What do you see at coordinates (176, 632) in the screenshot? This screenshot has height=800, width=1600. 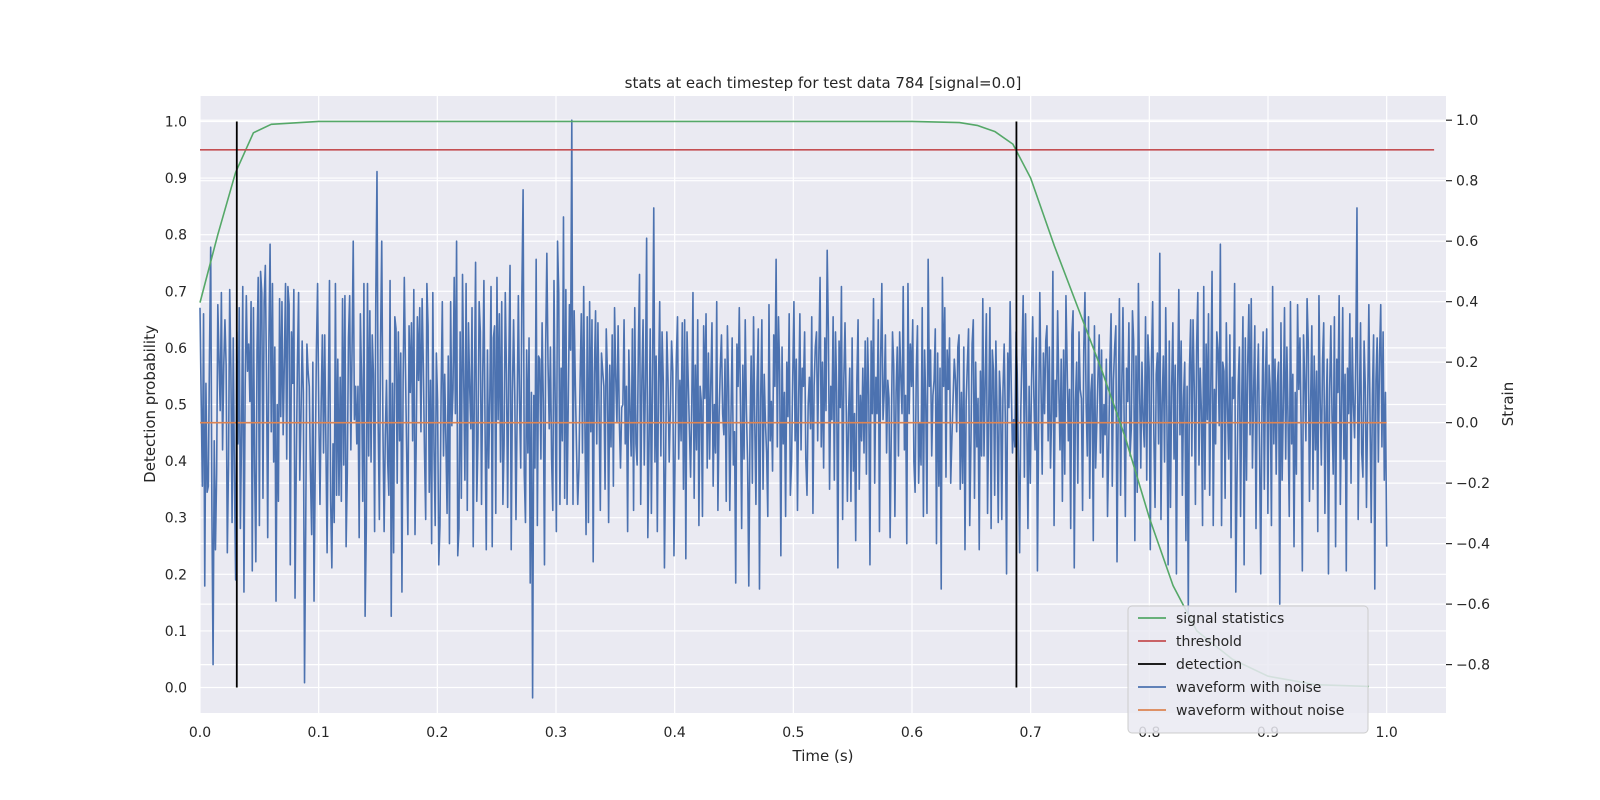 I see `y-left-tick-label: 0.1` at bounding box center [176, 632].